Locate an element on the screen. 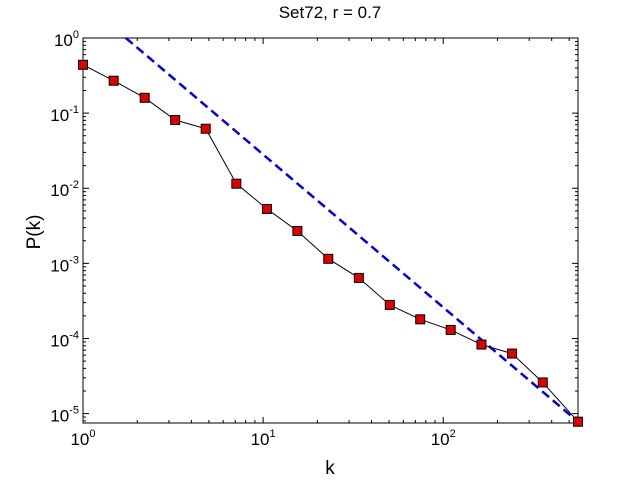 This screenshot has height=480, width=640. chart-title: Set72, r = 0.7 is located at coordinates (330, 12).